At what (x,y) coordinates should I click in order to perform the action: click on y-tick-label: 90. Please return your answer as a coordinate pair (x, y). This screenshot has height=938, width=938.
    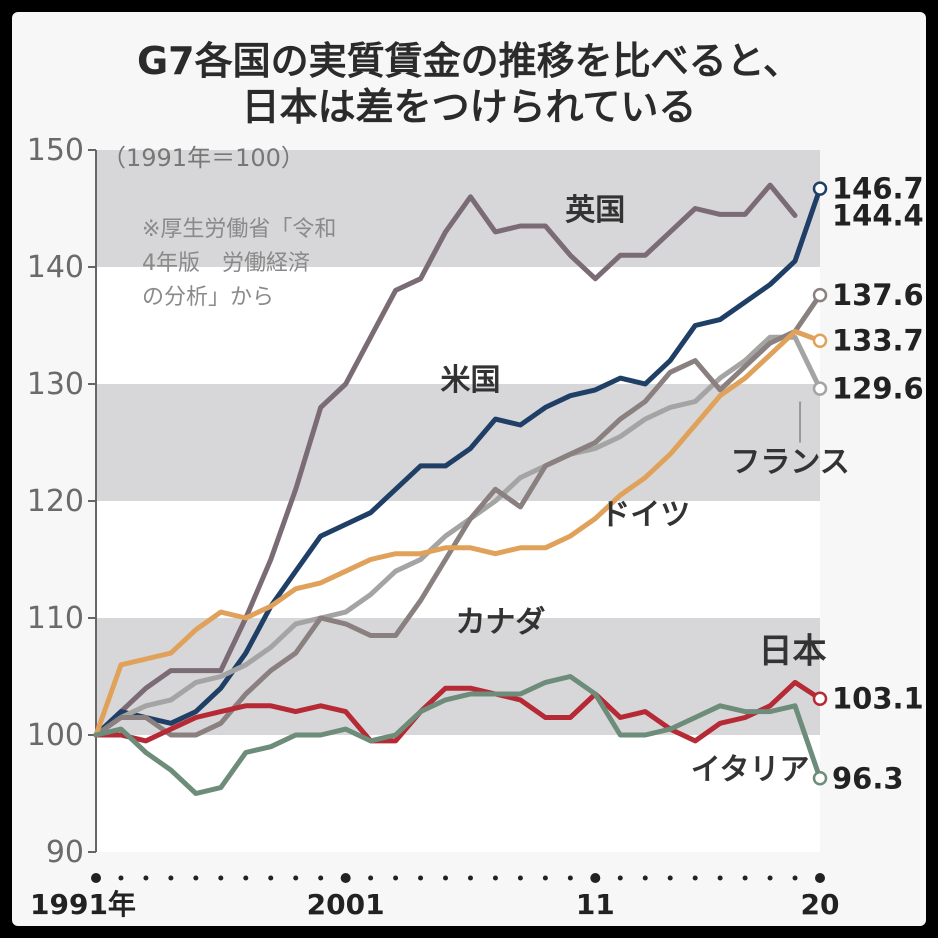
    Looking at the image, I should click on (65, 852).